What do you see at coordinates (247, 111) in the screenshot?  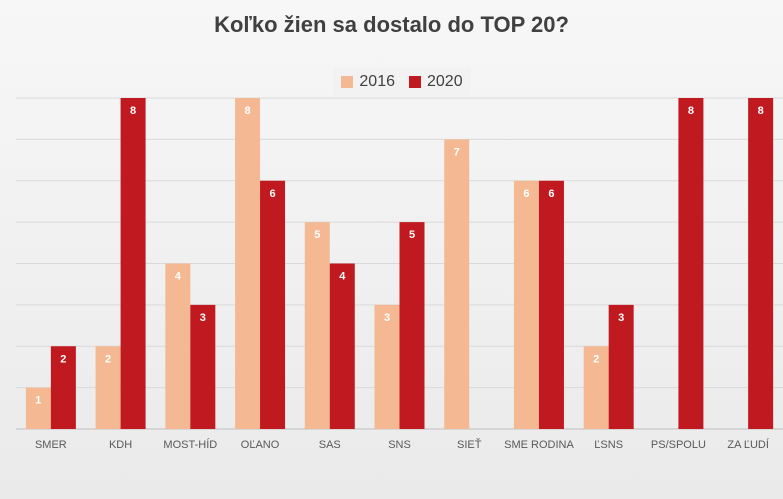 I see `data-label-2016: 8` at bounding box center [247, 111].